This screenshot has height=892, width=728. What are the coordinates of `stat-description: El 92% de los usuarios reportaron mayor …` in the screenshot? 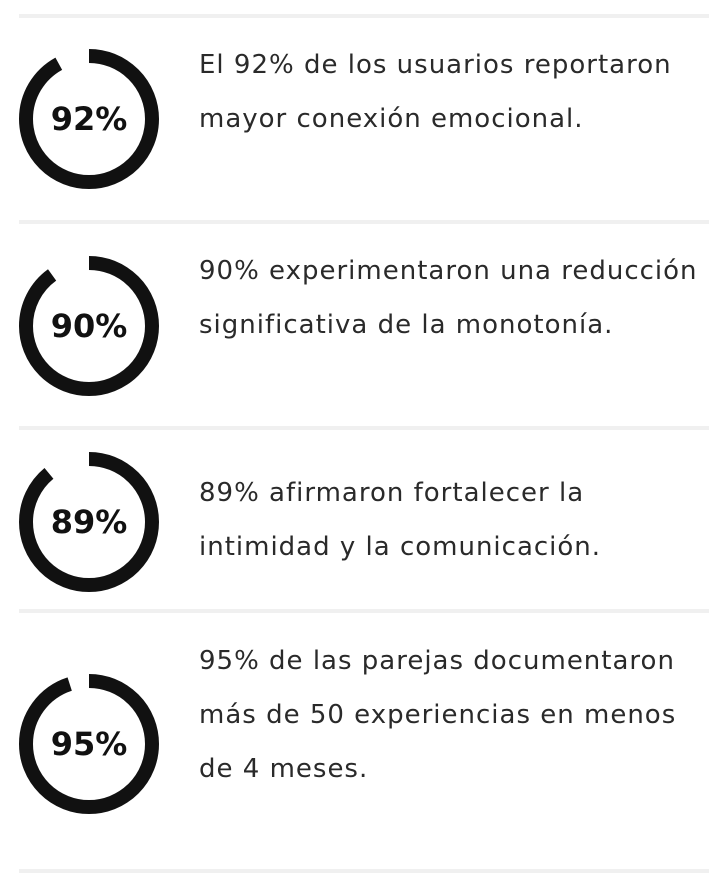 It's located at (435, 92).